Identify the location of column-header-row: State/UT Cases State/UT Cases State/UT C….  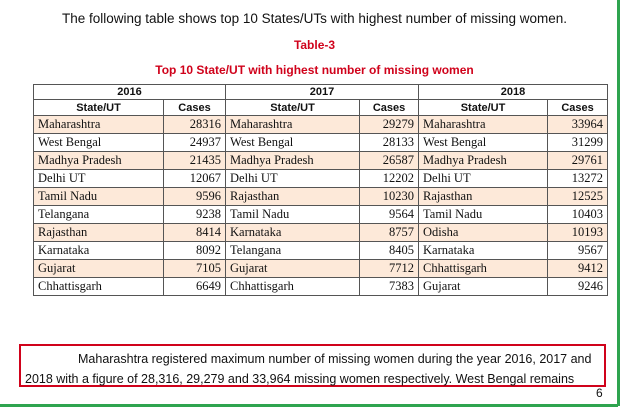
(321, 107).